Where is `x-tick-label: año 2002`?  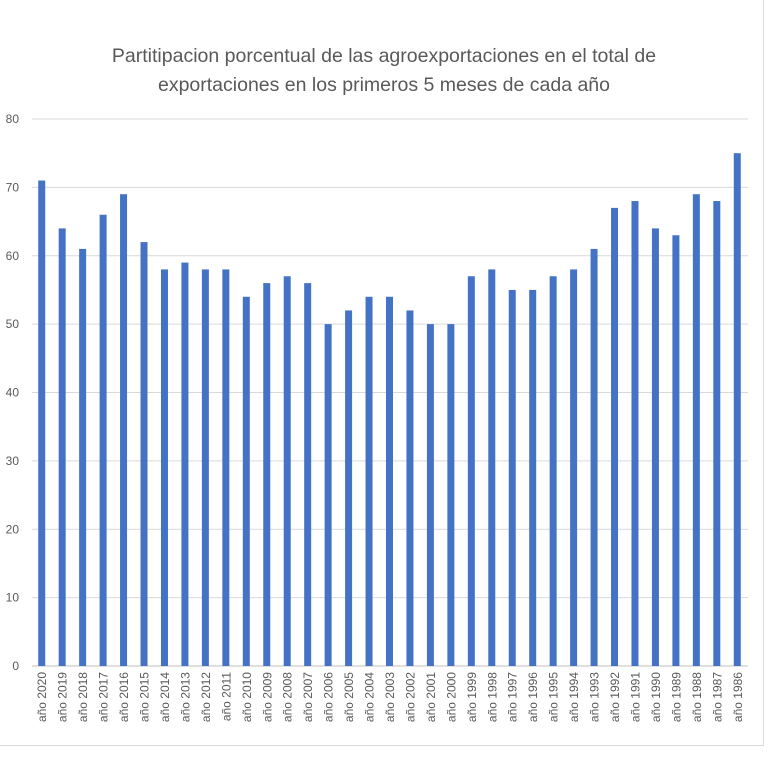
x-tick-label: año 2002 is located at coordinates (410, 697).